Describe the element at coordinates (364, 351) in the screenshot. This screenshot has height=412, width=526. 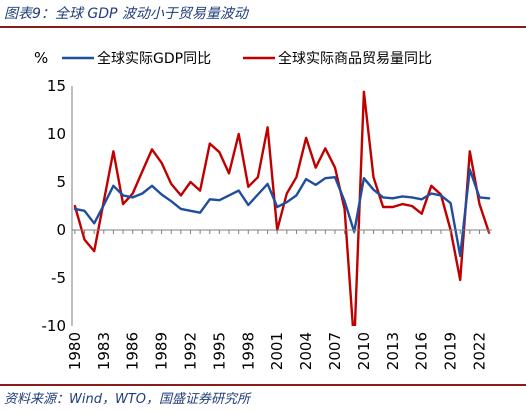
I see `x-tick-label: 2010` at that location.